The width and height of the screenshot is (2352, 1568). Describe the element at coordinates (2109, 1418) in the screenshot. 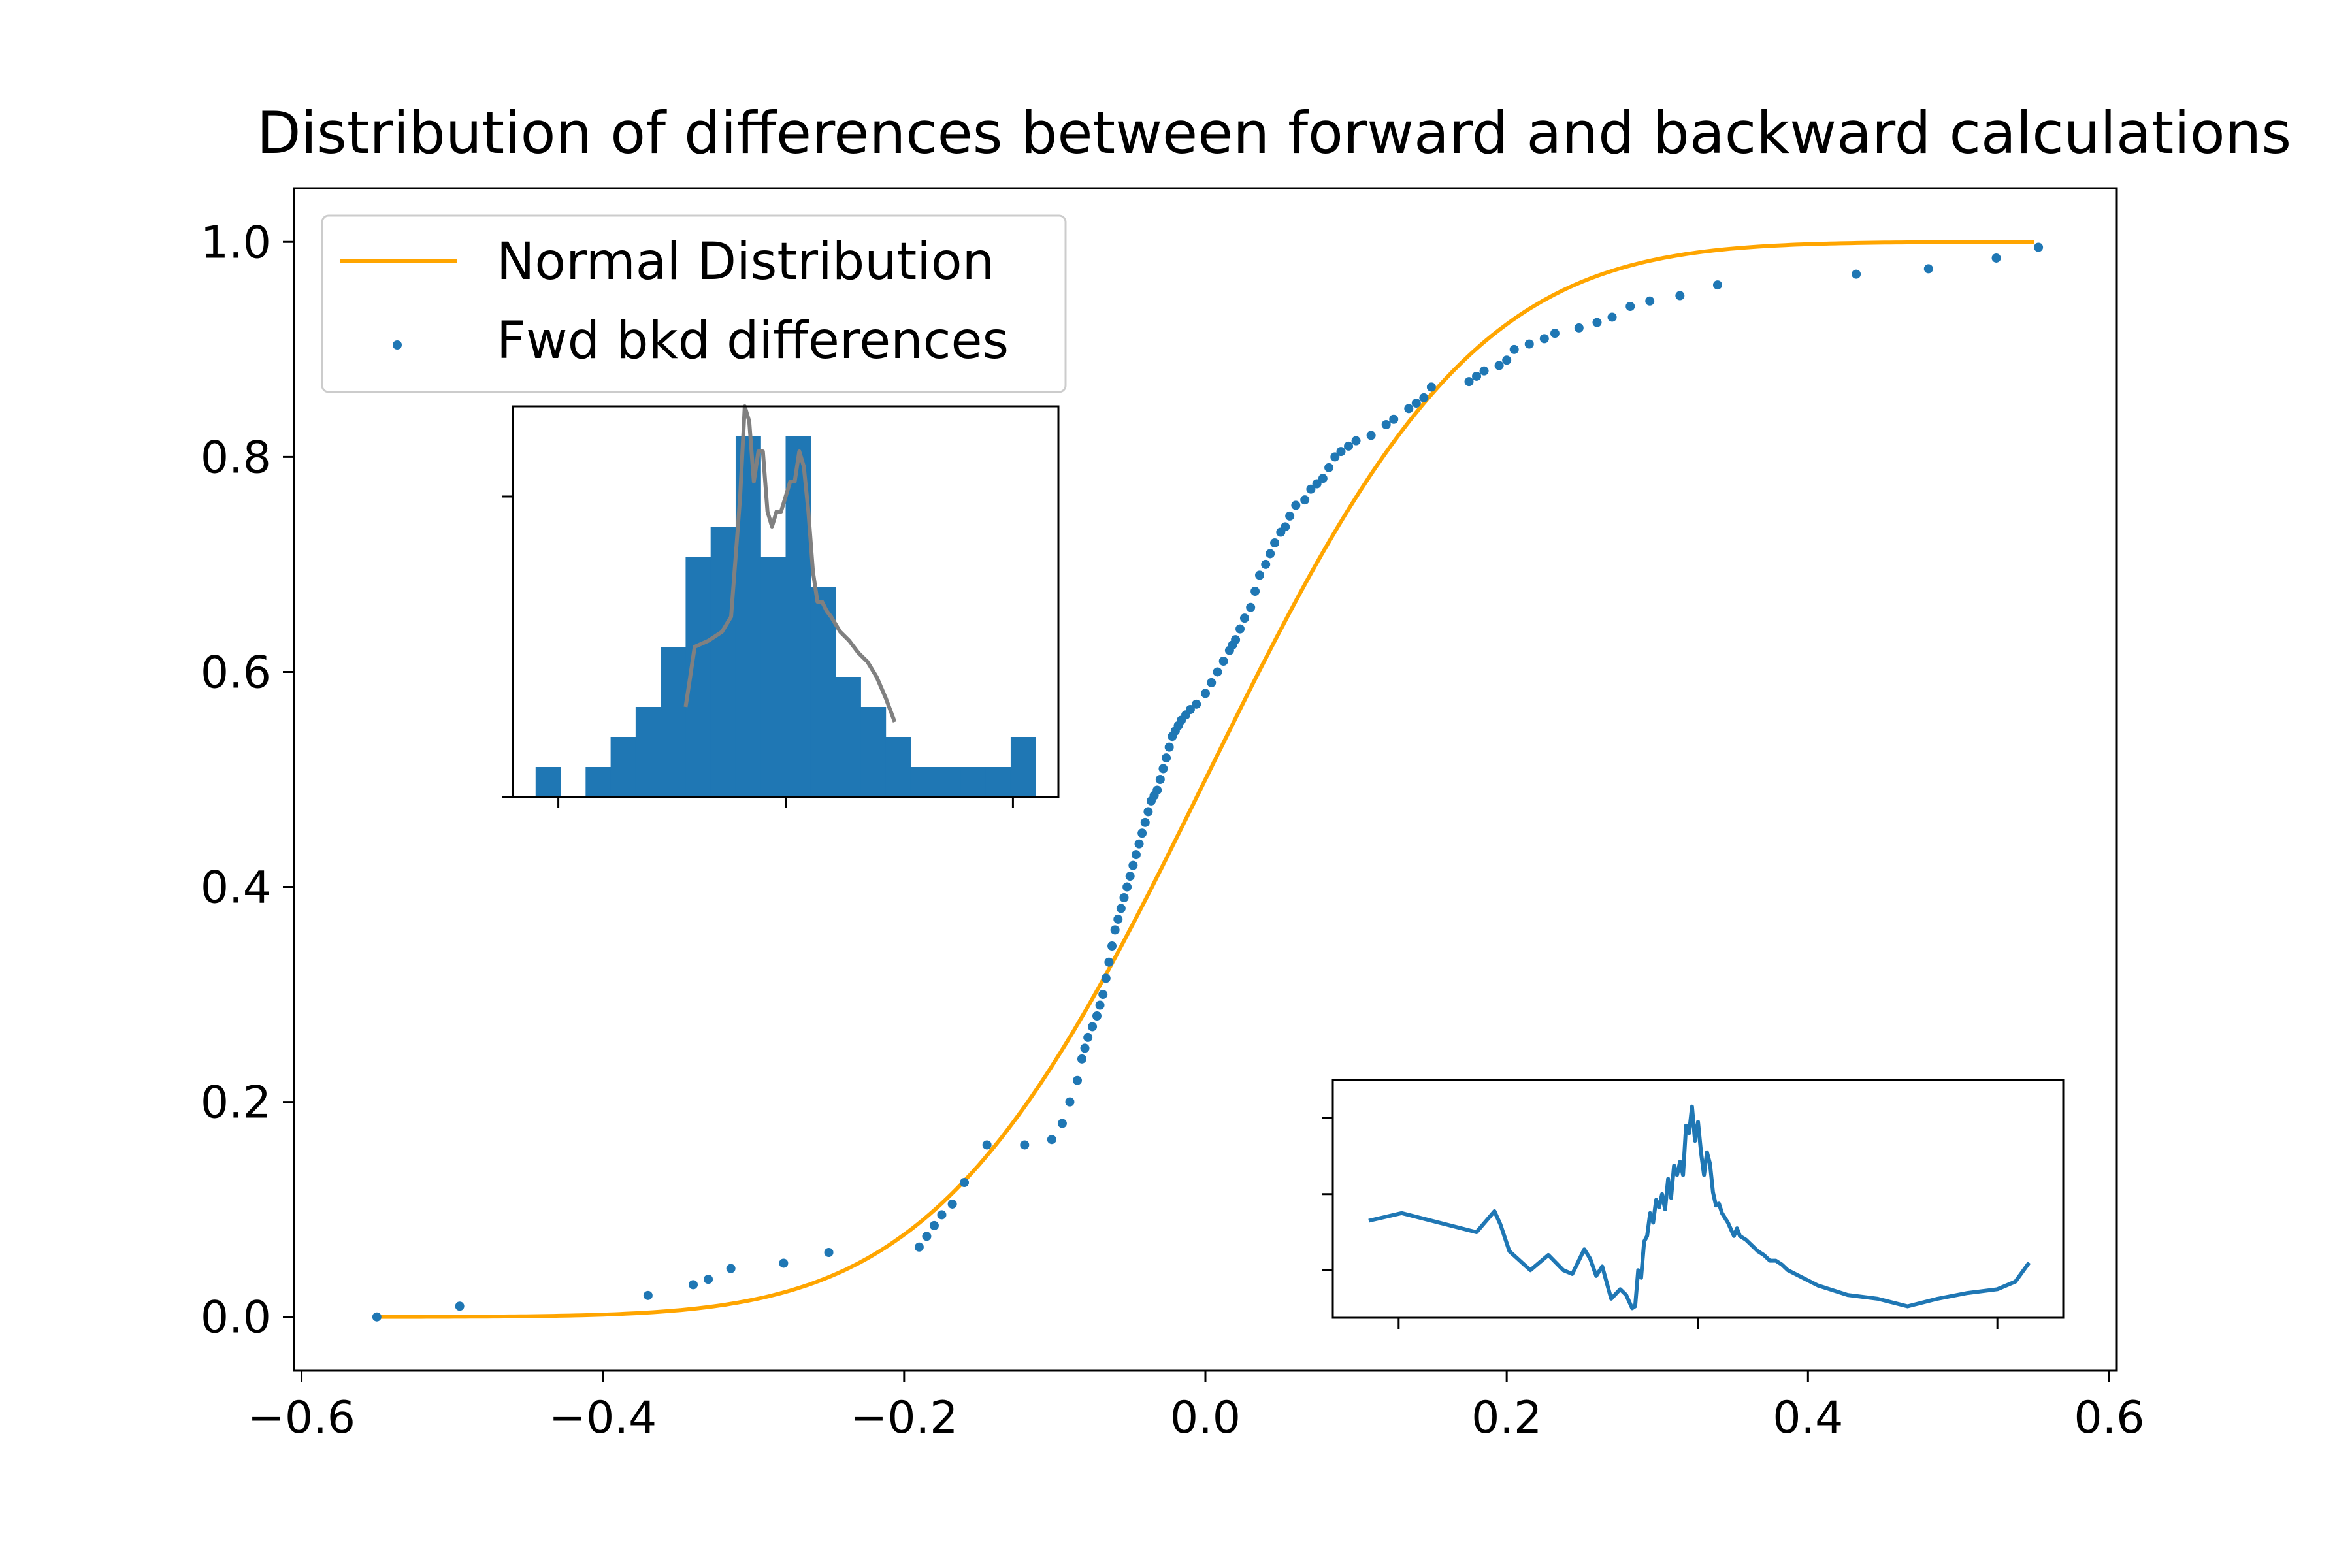

I see `x-tick-label: 0.6` at that location.